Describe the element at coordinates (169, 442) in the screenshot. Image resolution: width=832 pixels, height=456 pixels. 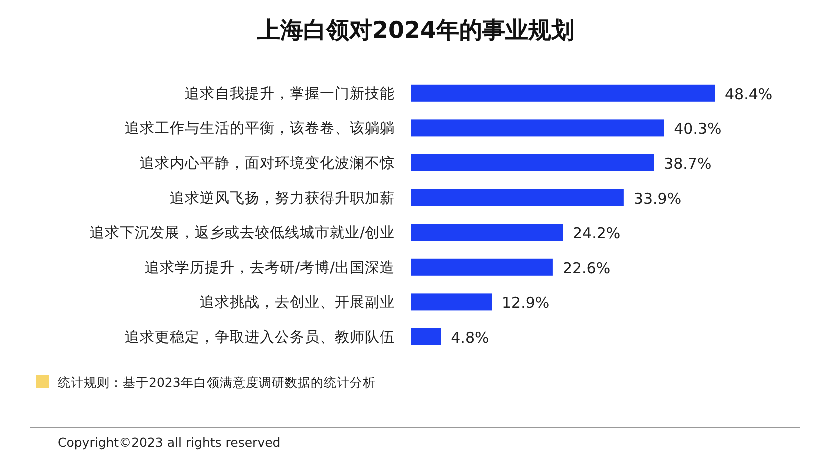
I see `text: Copyright©2023 all rights reserved` at that location.